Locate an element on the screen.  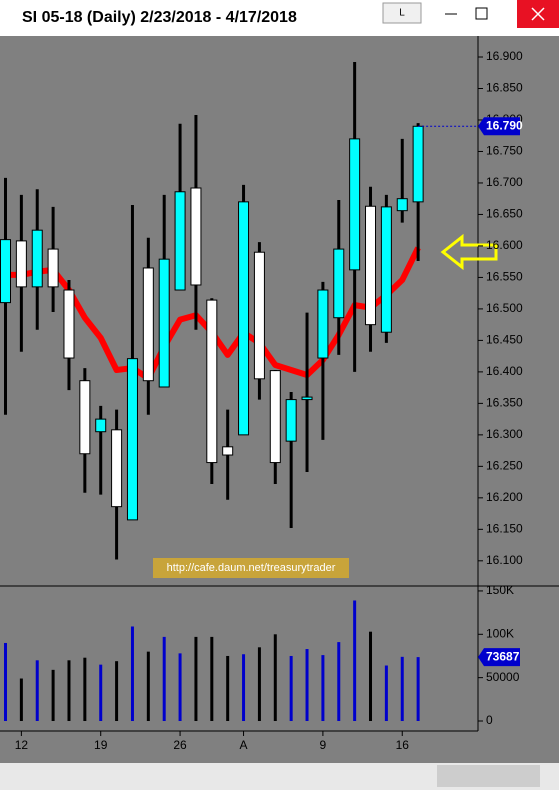
y-tick-label: 16.400 is located at coordinates (504, 371).